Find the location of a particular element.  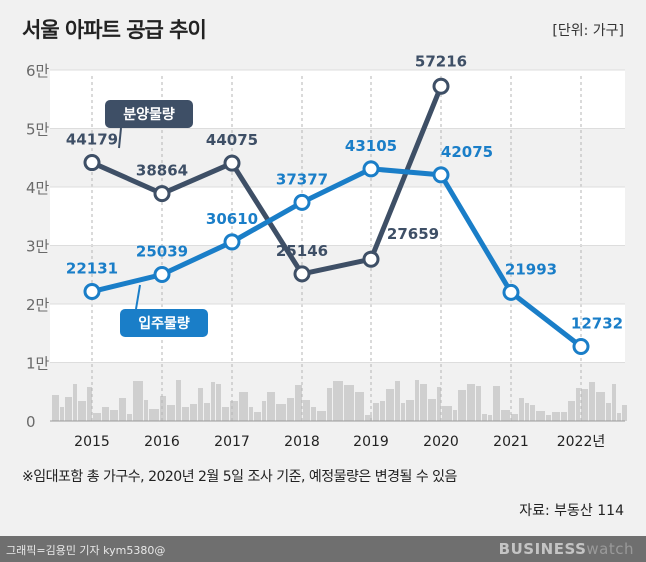

skyline-decoration is located at coordinates (339, 400).